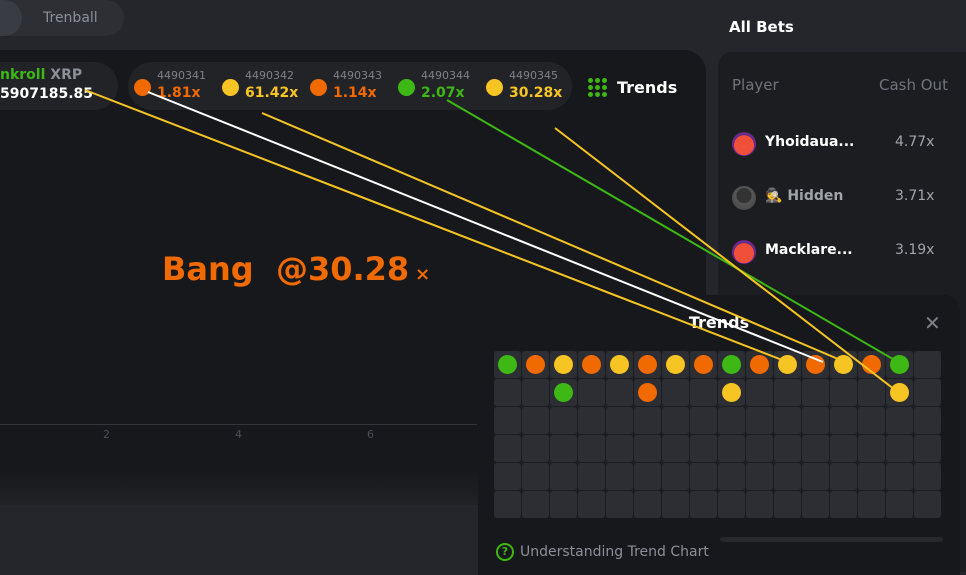 Image resolution: width=966 pixels, height=575 pixels. What do you see at coordinates (437, 86) in the screenshot?
I see `history-item: 4490344 2.07x` at bounding box center [437, 86].